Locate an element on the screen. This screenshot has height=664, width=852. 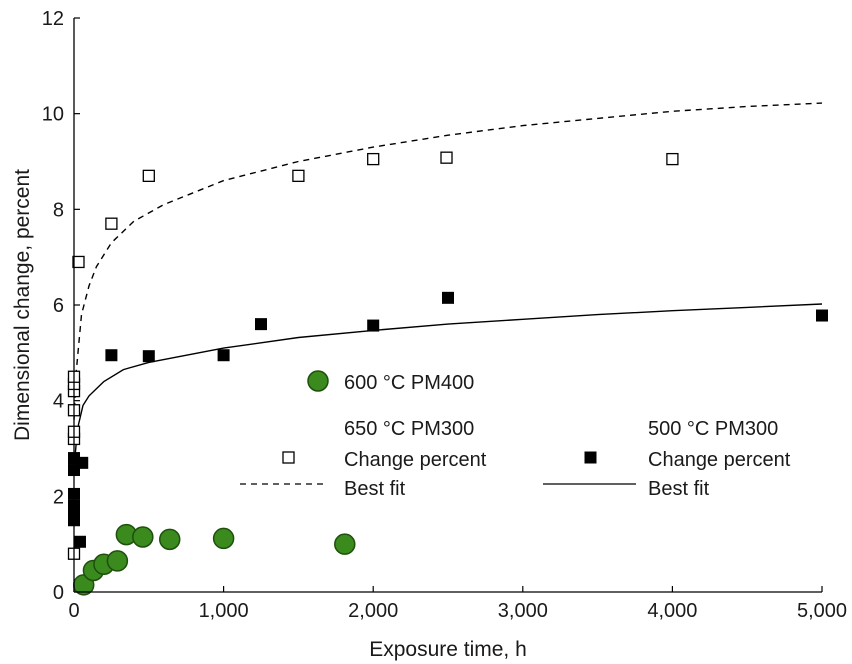
x-axis-title: Exposure time, h is located at coordinates (448, 649).